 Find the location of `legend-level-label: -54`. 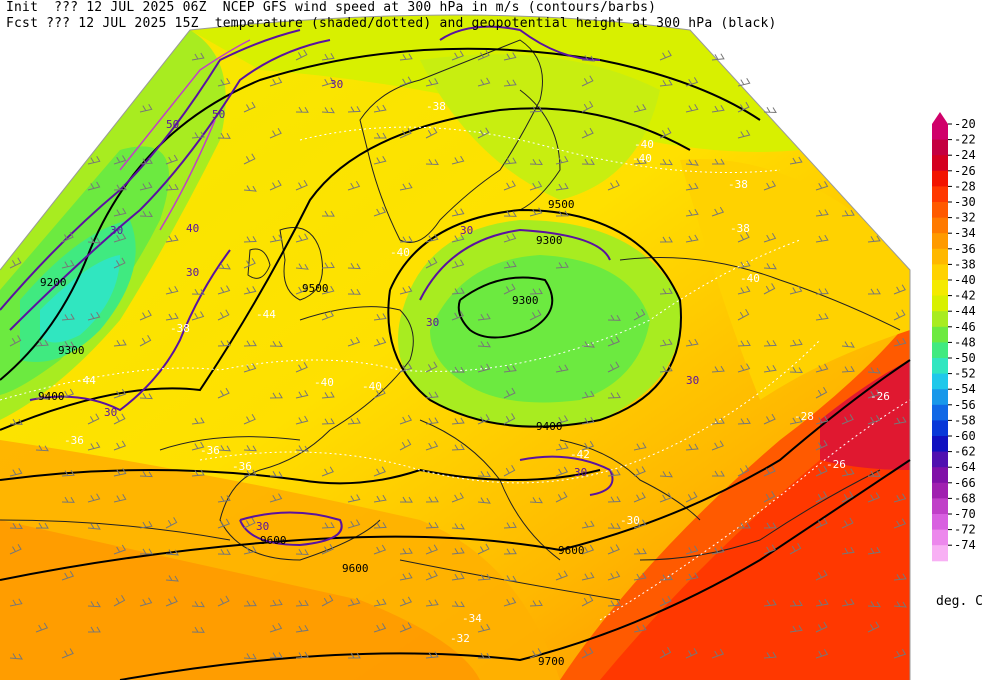

legend-level-label: -54 is located at coordinates (965, 389).